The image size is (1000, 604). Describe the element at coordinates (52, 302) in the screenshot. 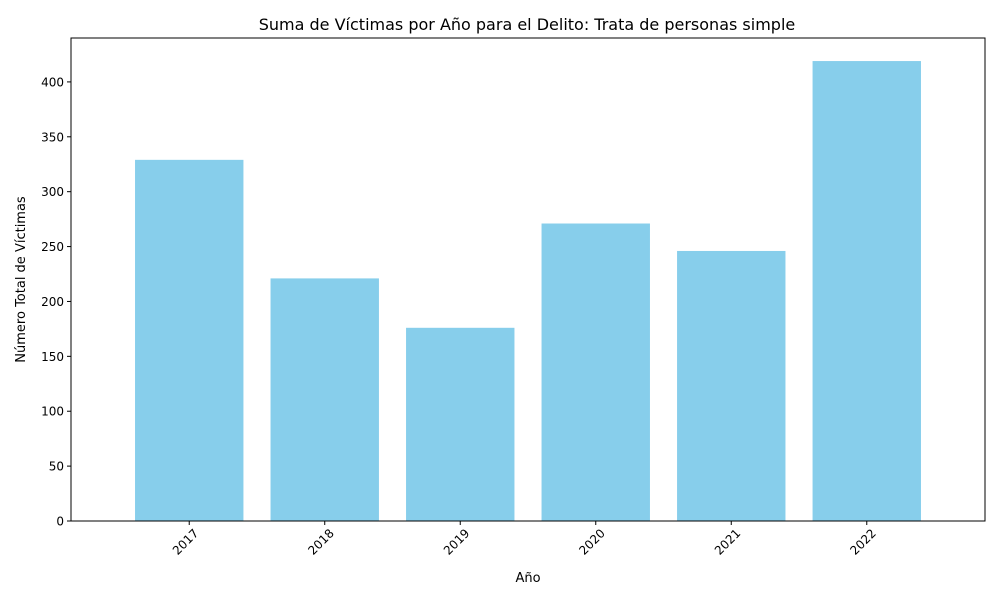

I see `y-tick-label: 200` at that location.